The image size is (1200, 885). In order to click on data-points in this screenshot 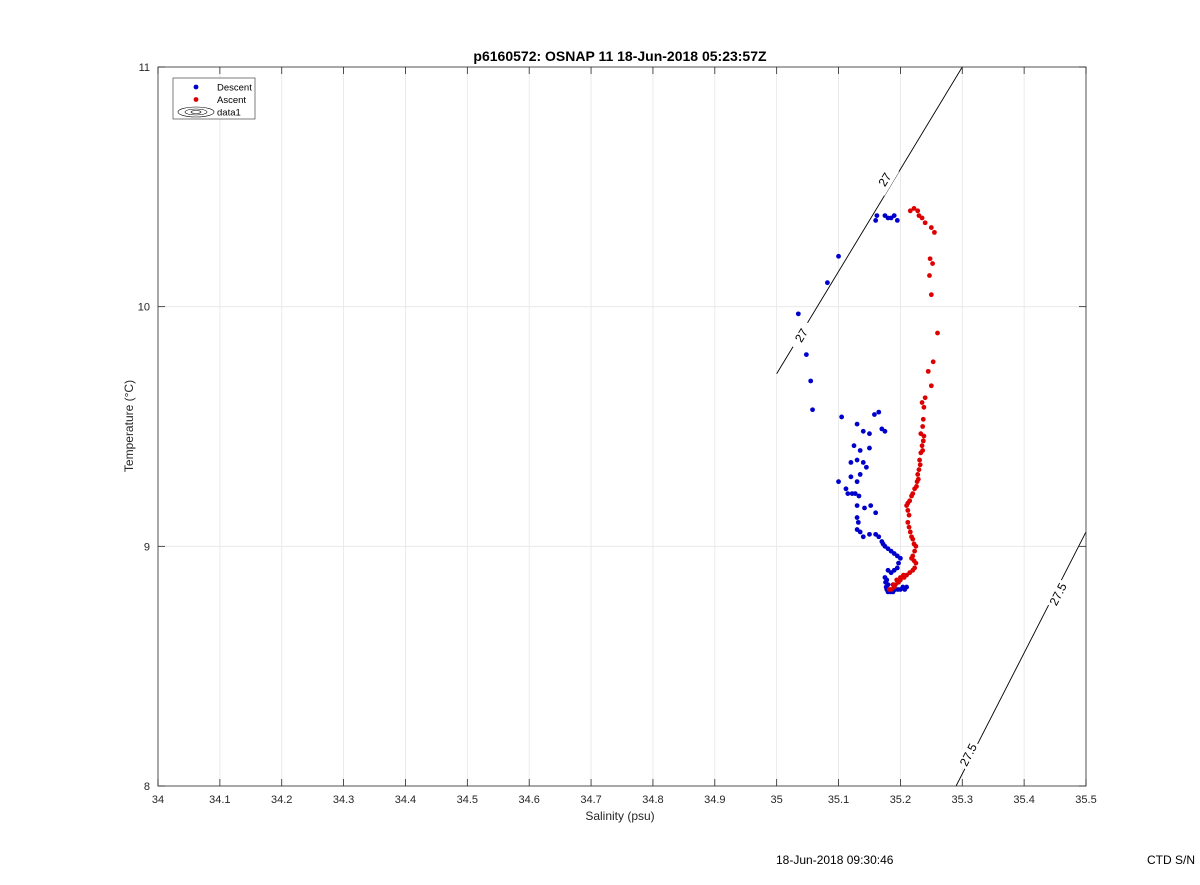, I will do `click(867, 400)`.